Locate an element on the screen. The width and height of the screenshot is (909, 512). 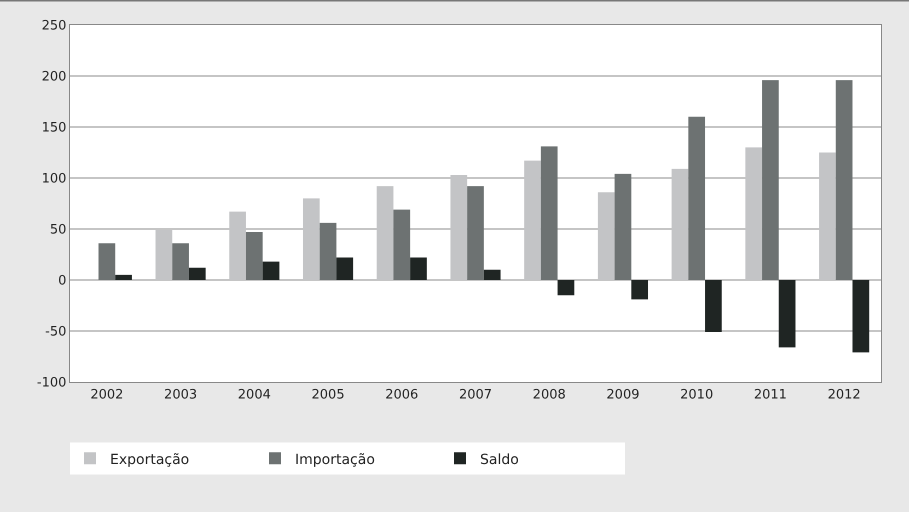
x-tick-label: 2007 is located at coordinates (475, 395).